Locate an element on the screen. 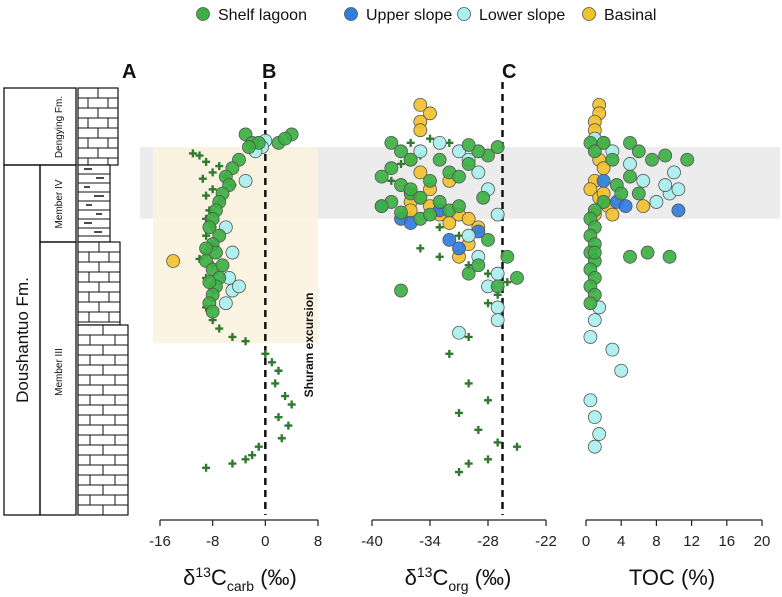  x-label-b-c: C is located at coordinates (219, 577).